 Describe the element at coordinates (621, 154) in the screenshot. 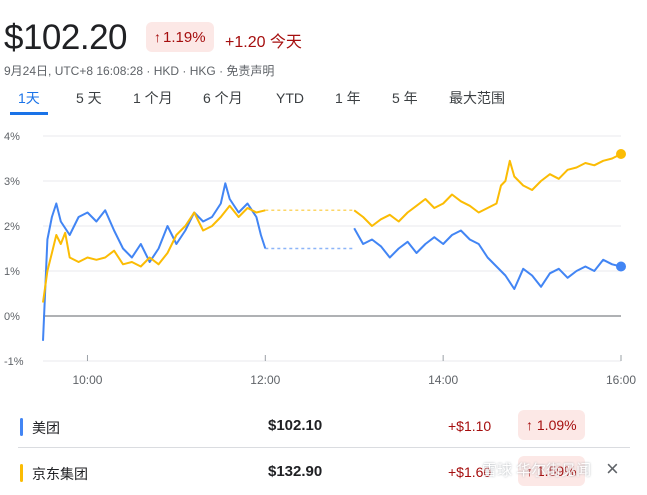

I see `series-end-dot-jd` at that location.